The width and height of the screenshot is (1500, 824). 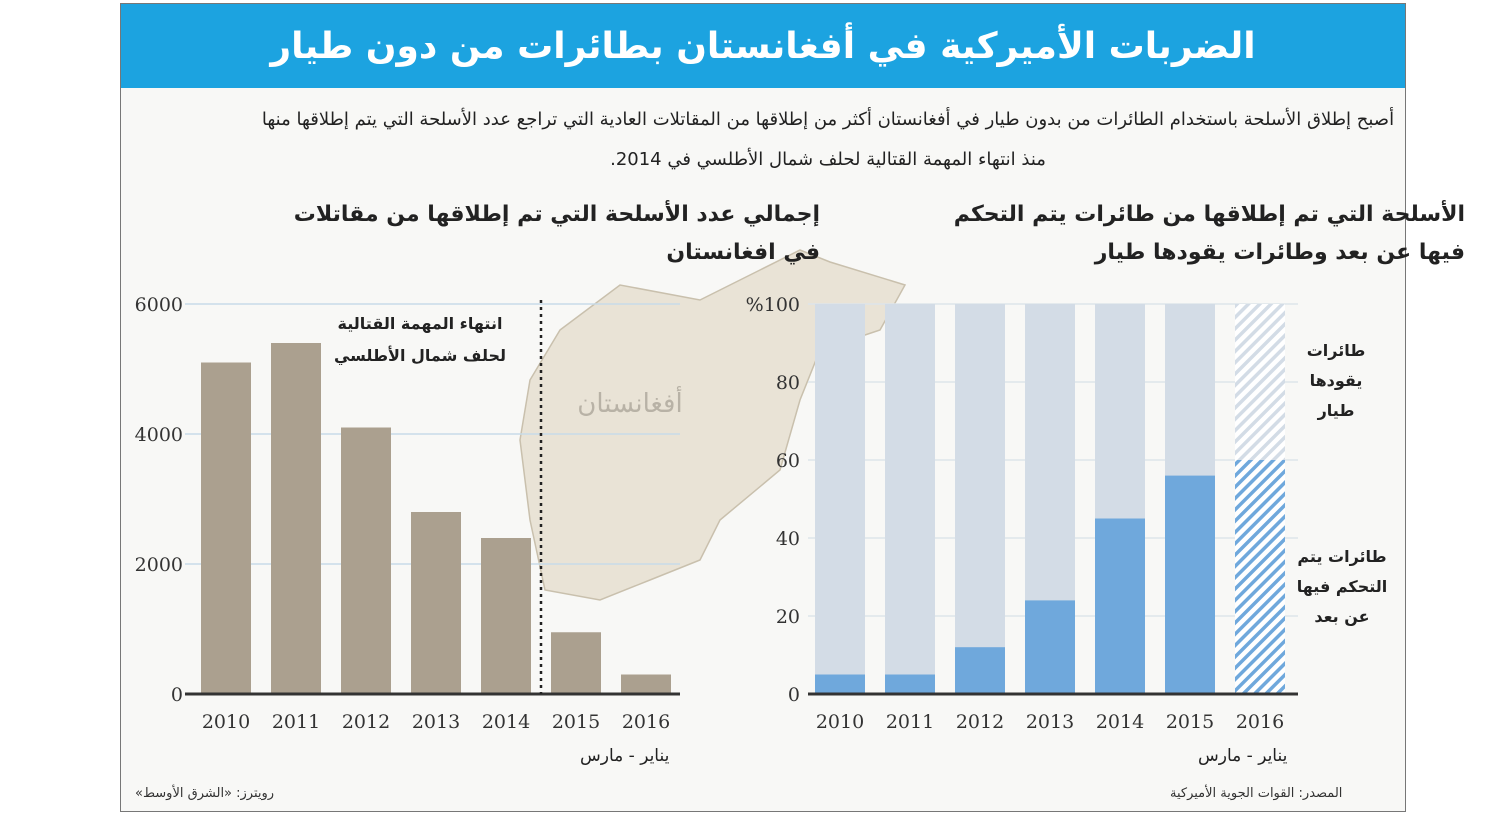 I want to click on y-tick-label: 6000, so click(x=159, y=305).